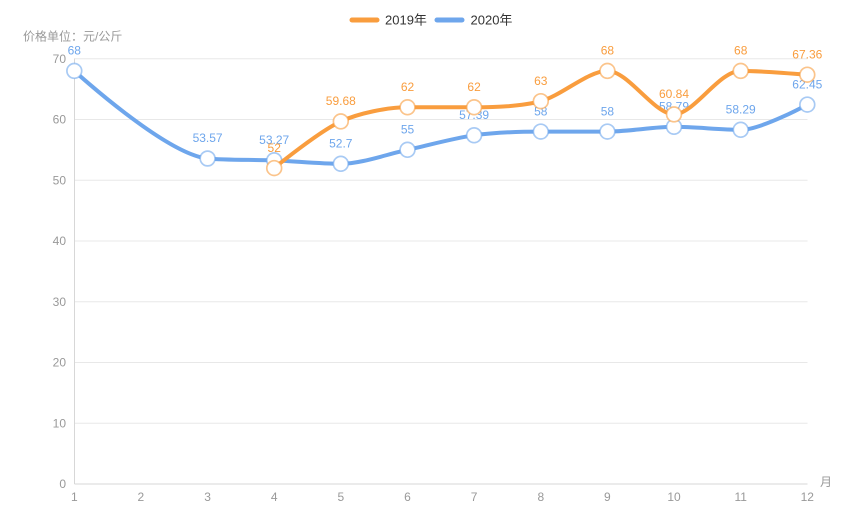 This screenshot has width=865, height=531. Describe the element at coordinates (60, 302) in the screenshot. I see `svg-text: 30` at that location.